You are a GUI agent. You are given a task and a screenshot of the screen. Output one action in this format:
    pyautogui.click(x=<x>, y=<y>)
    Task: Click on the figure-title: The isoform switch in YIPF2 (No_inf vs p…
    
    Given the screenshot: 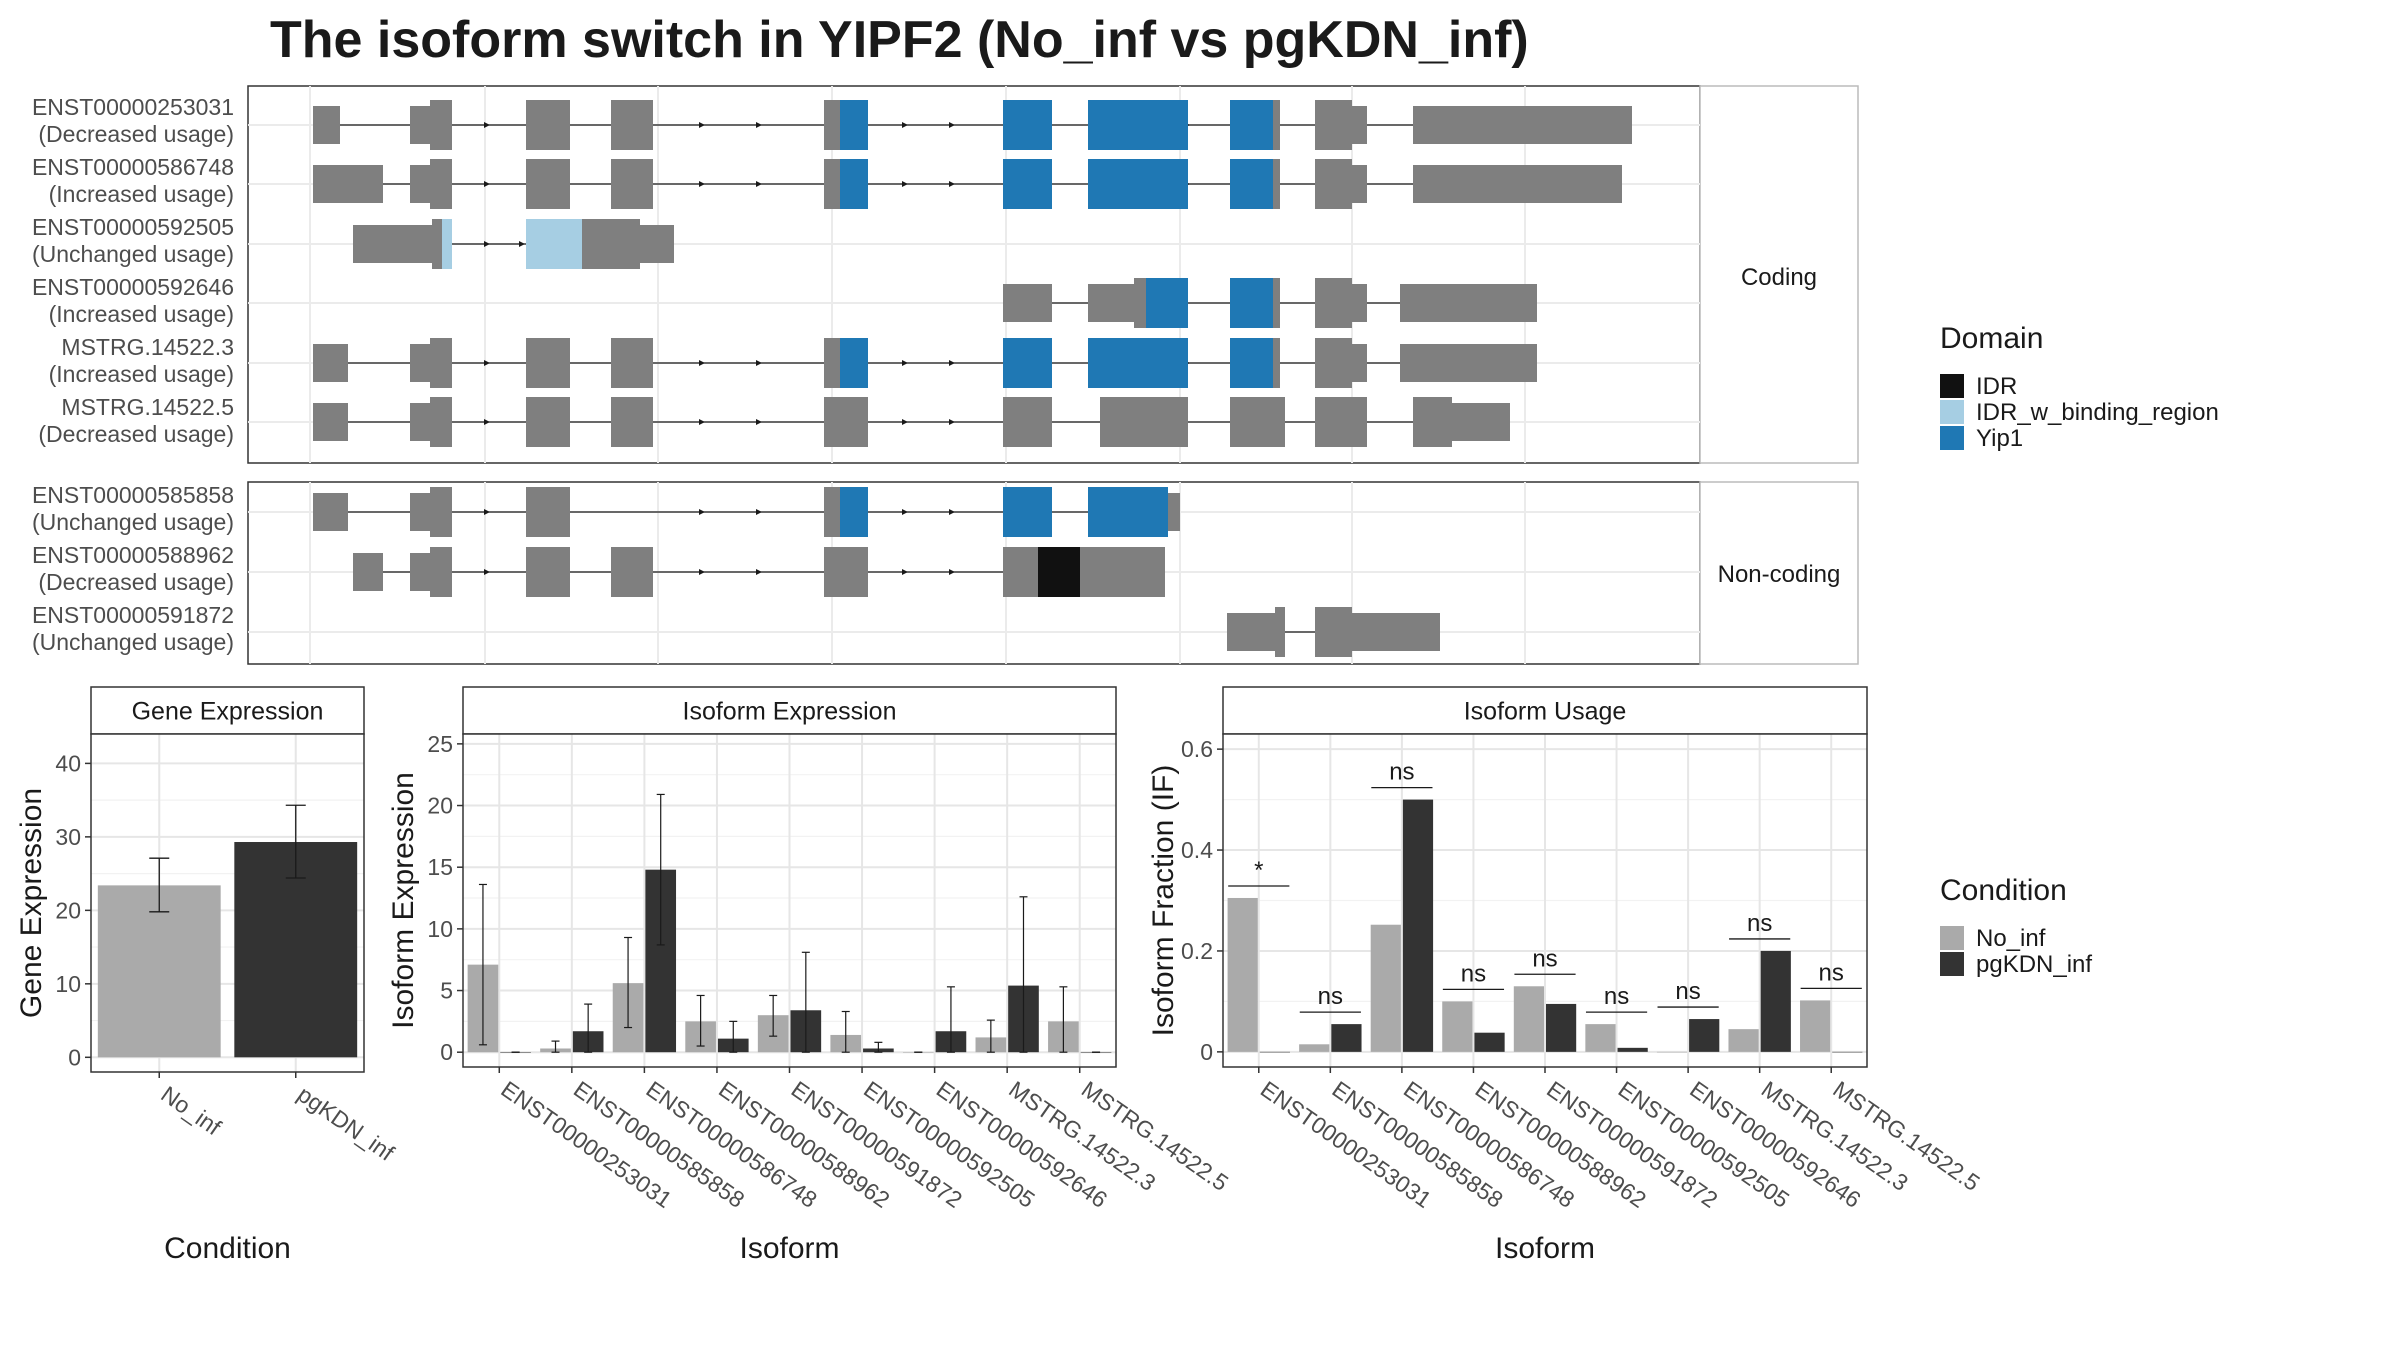 What is the action you would take?
    pyautogui.click(x=899, y=40)
    